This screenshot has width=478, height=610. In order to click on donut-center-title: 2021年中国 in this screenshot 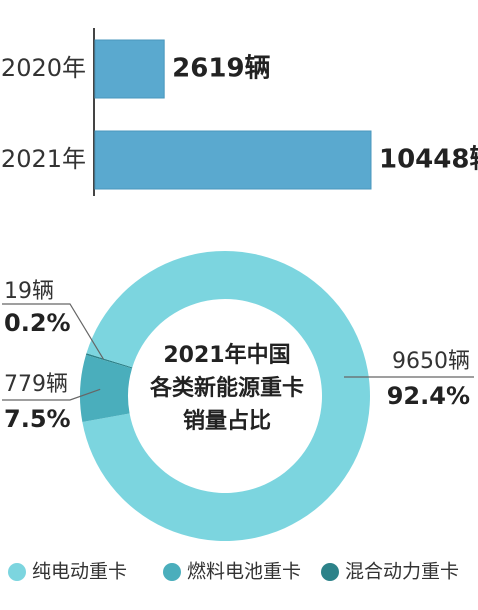, I will do `click(226, 355)`.